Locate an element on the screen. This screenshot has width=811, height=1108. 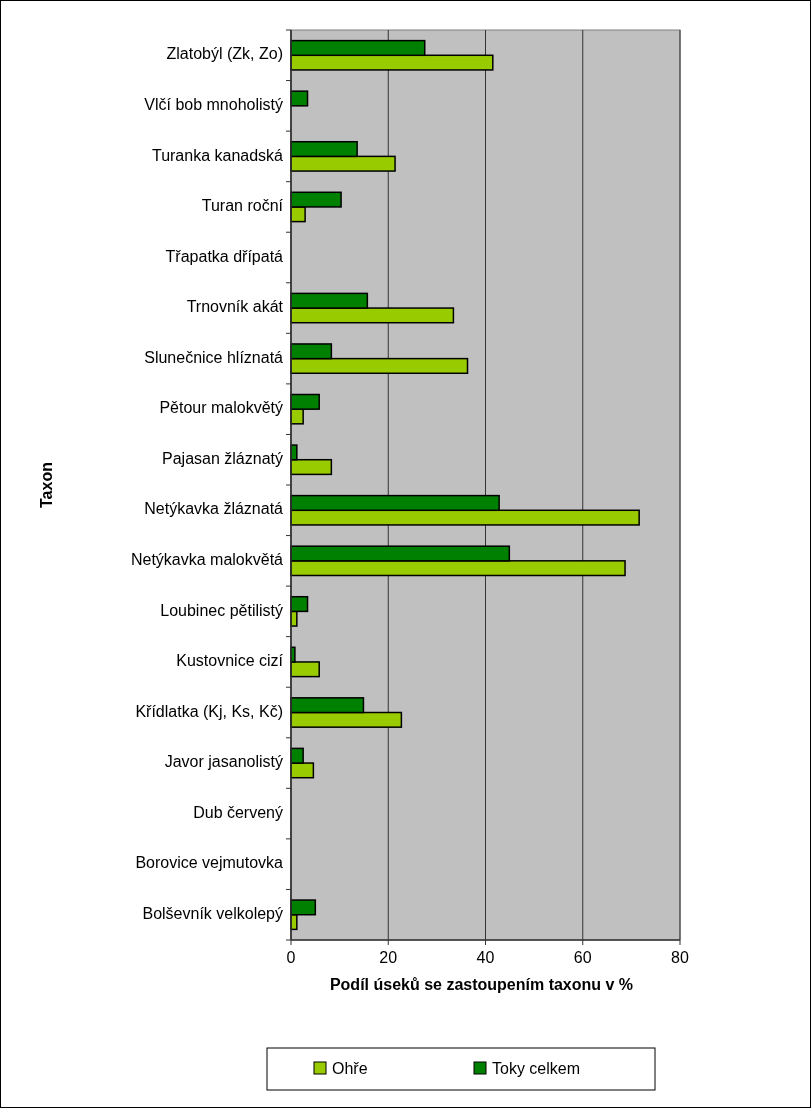
y-tick-label: Slunečnice hlíznatá is located at coordinates (214, 357).